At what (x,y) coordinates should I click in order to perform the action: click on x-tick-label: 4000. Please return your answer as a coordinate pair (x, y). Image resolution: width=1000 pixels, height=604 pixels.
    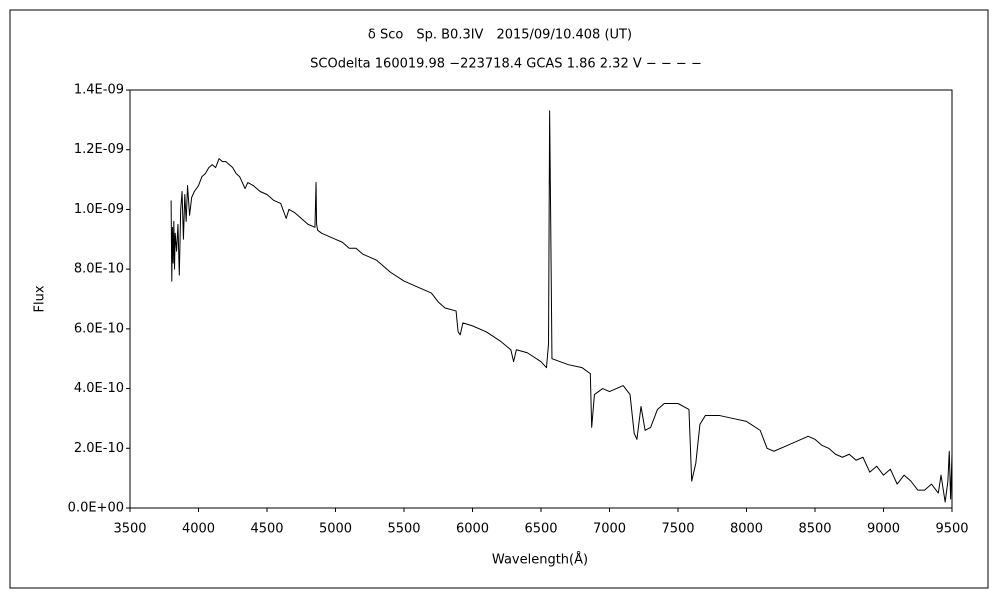
    Looking at the image, I should click on (198, 529).